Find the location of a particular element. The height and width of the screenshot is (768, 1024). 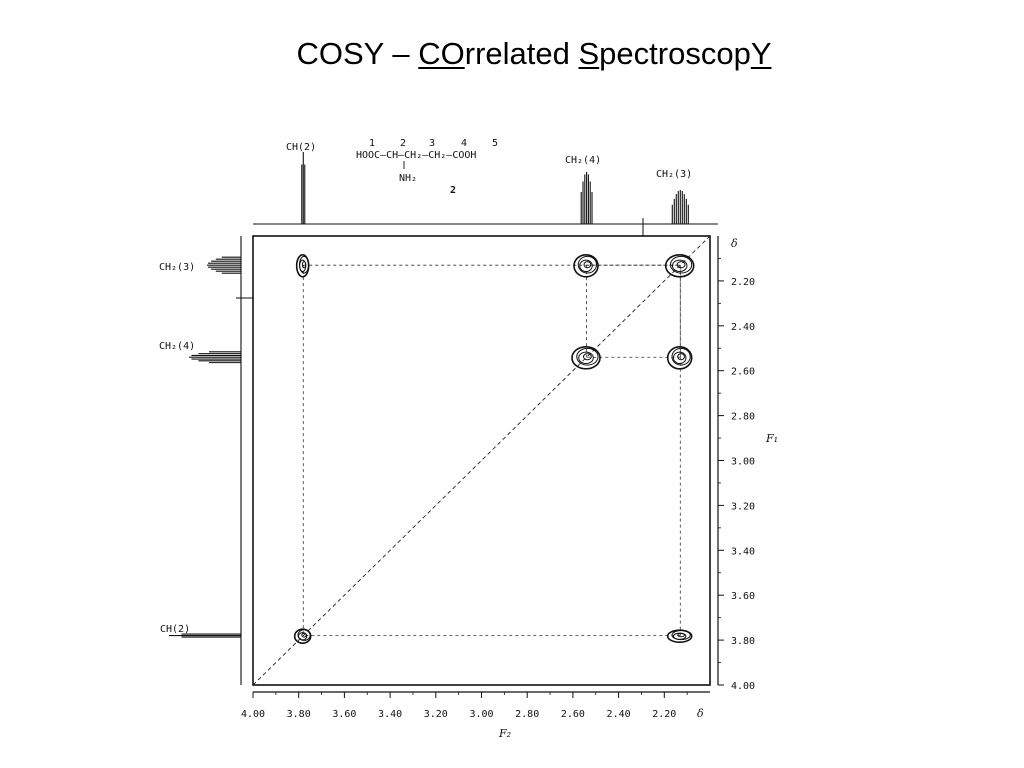

carbon-number-5: 5 is located at coordinates (495, 143).